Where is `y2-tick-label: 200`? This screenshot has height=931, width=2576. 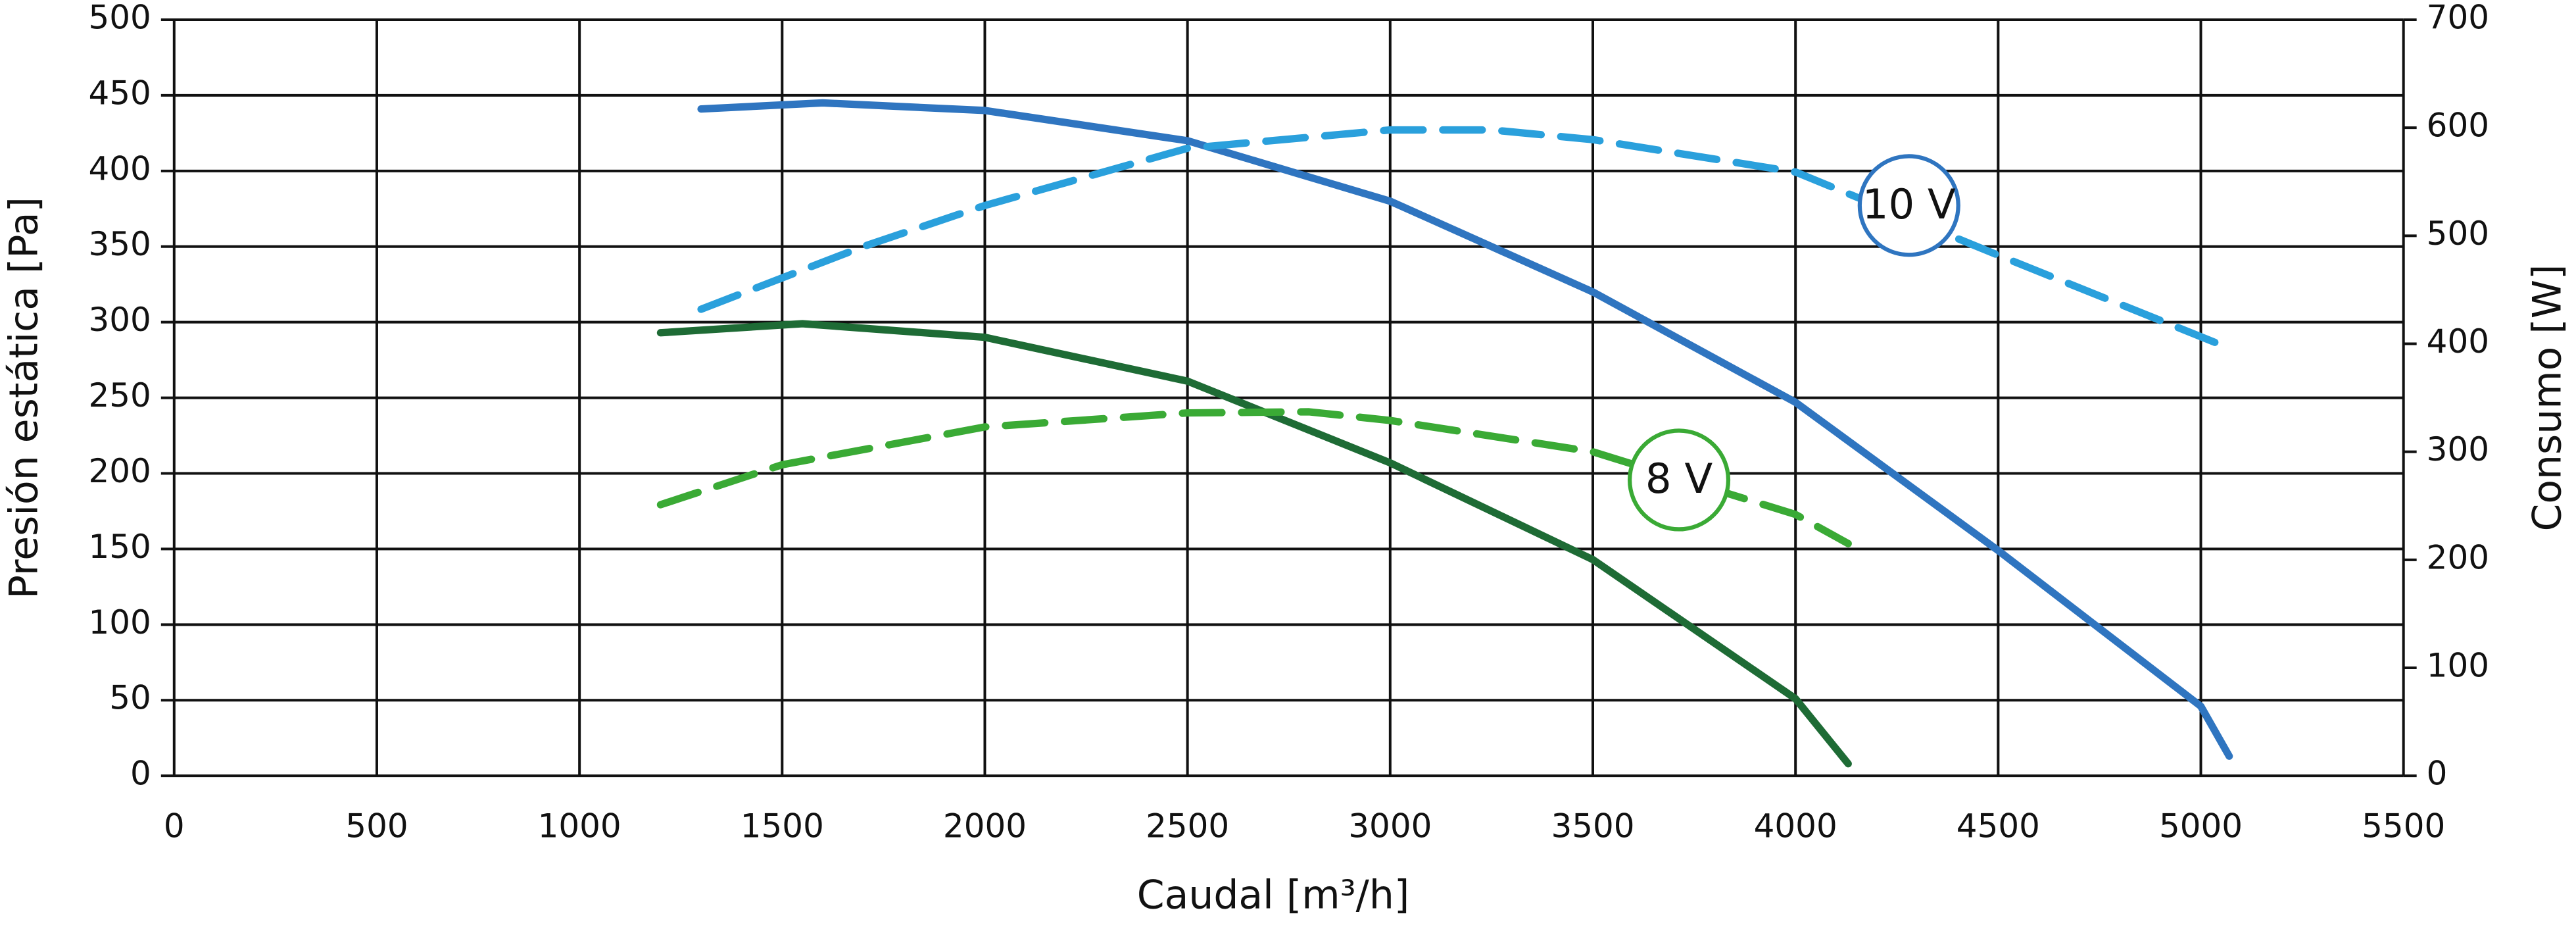
y2-tick-label: 200 is located at coordinates (2458, 557).